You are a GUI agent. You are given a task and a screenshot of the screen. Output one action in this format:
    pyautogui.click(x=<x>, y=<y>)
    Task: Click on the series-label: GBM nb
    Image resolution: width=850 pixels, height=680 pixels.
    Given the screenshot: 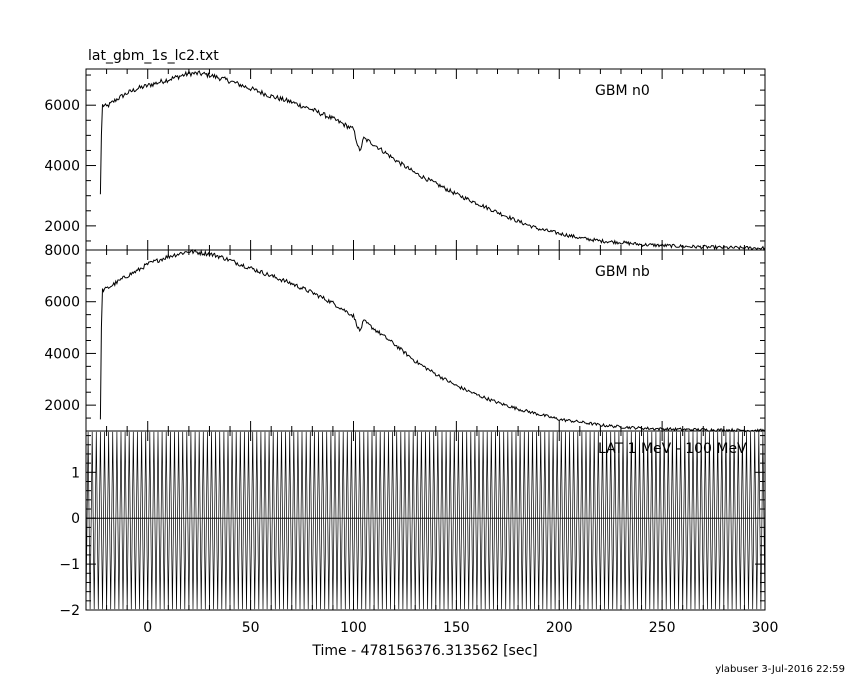 What is the action you would take?
    pyautogui.click(x=622, y=272)
    